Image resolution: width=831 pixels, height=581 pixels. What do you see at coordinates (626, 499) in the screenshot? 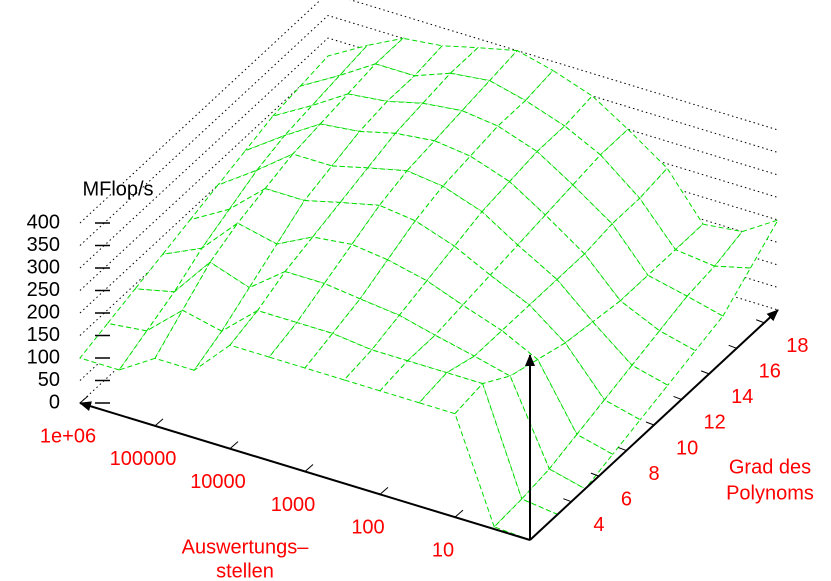
I see `y-tick-label: 6` at bounding box center [626, 499].